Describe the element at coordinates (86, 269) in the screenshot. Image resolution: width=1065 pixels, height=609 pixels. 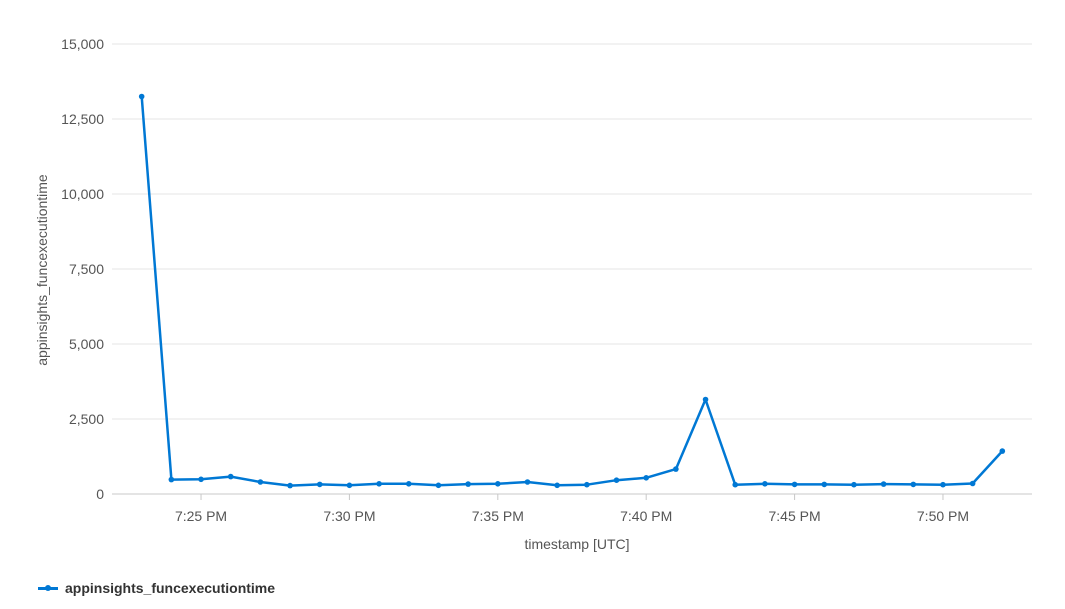
I see `y-tick-label: 7,500` at that location.